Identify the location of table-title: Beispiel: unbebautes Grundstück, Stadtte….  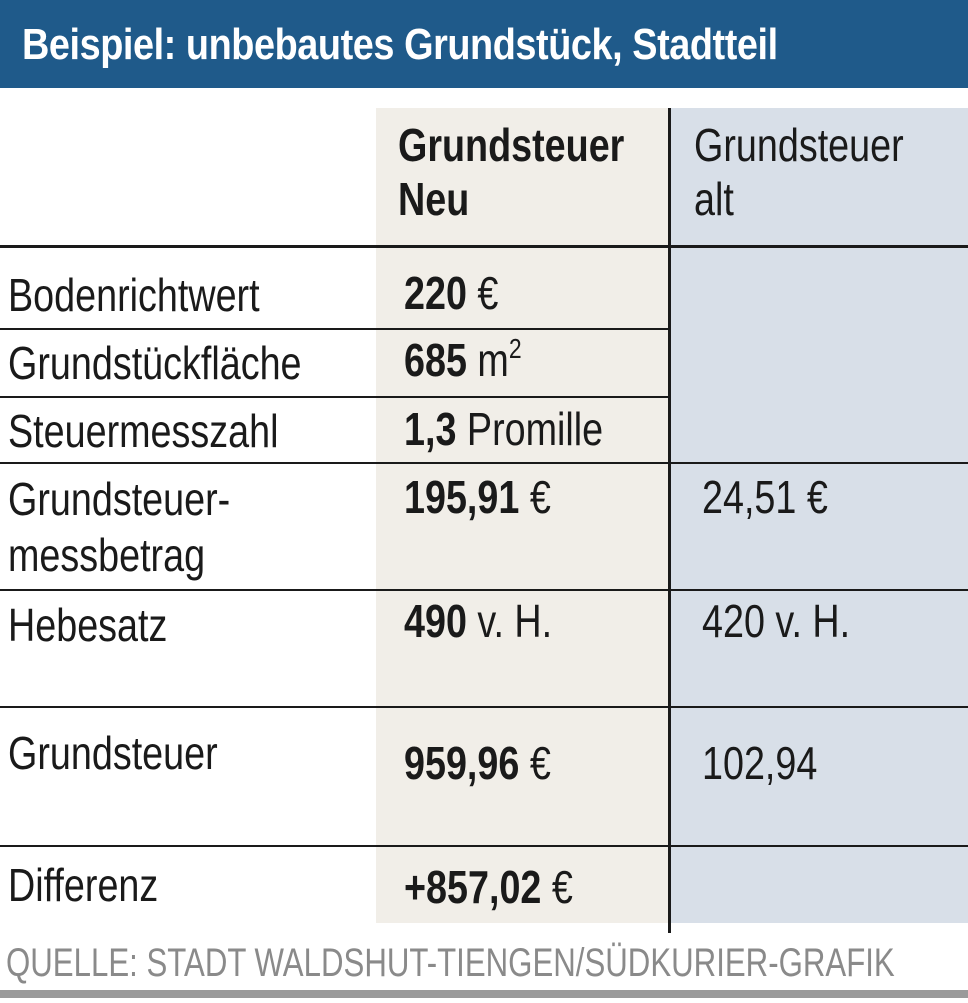
(400, 44).